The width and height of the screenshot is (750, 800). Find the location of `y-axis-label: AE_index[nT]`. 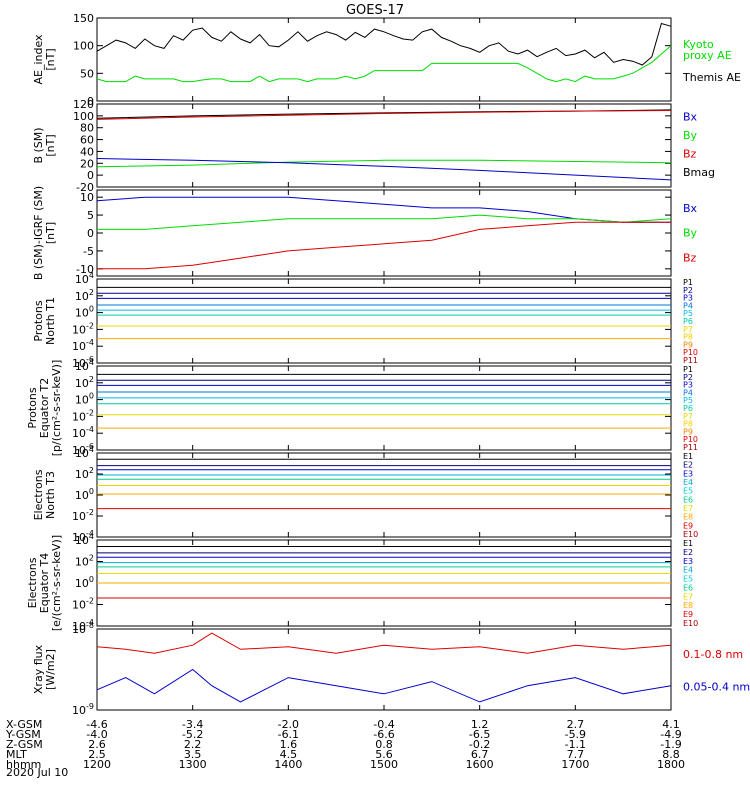

y-axis-label: AE_index[nT] is located at coordinates (44, 59).